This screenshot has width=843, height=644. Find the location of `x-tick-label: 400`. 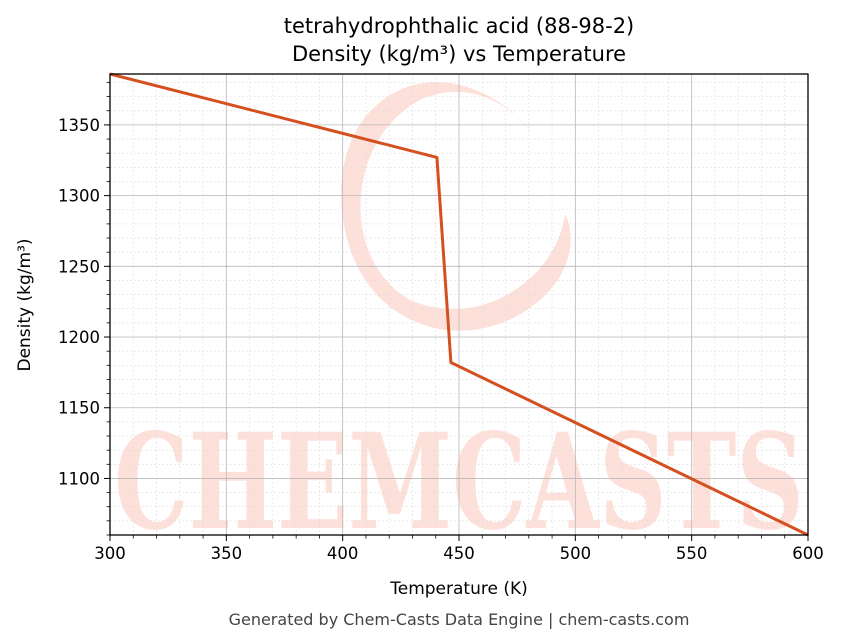

x-tick-label: 400 is located at coordinates (343, 553).